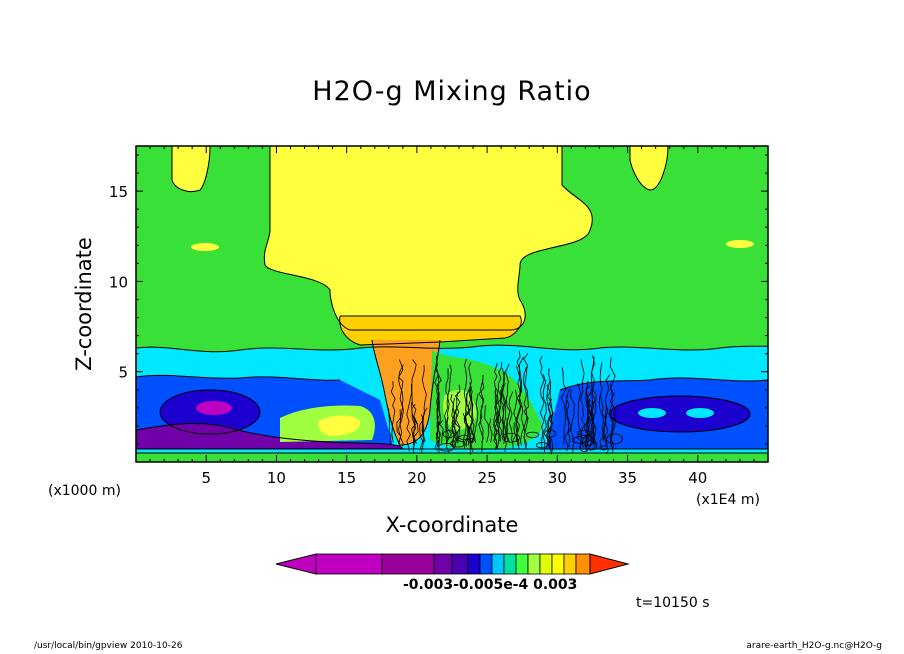  Describe the element at coordinates (673, 603) in the screenshot. I see `time-label: t=10150 s` at that location.